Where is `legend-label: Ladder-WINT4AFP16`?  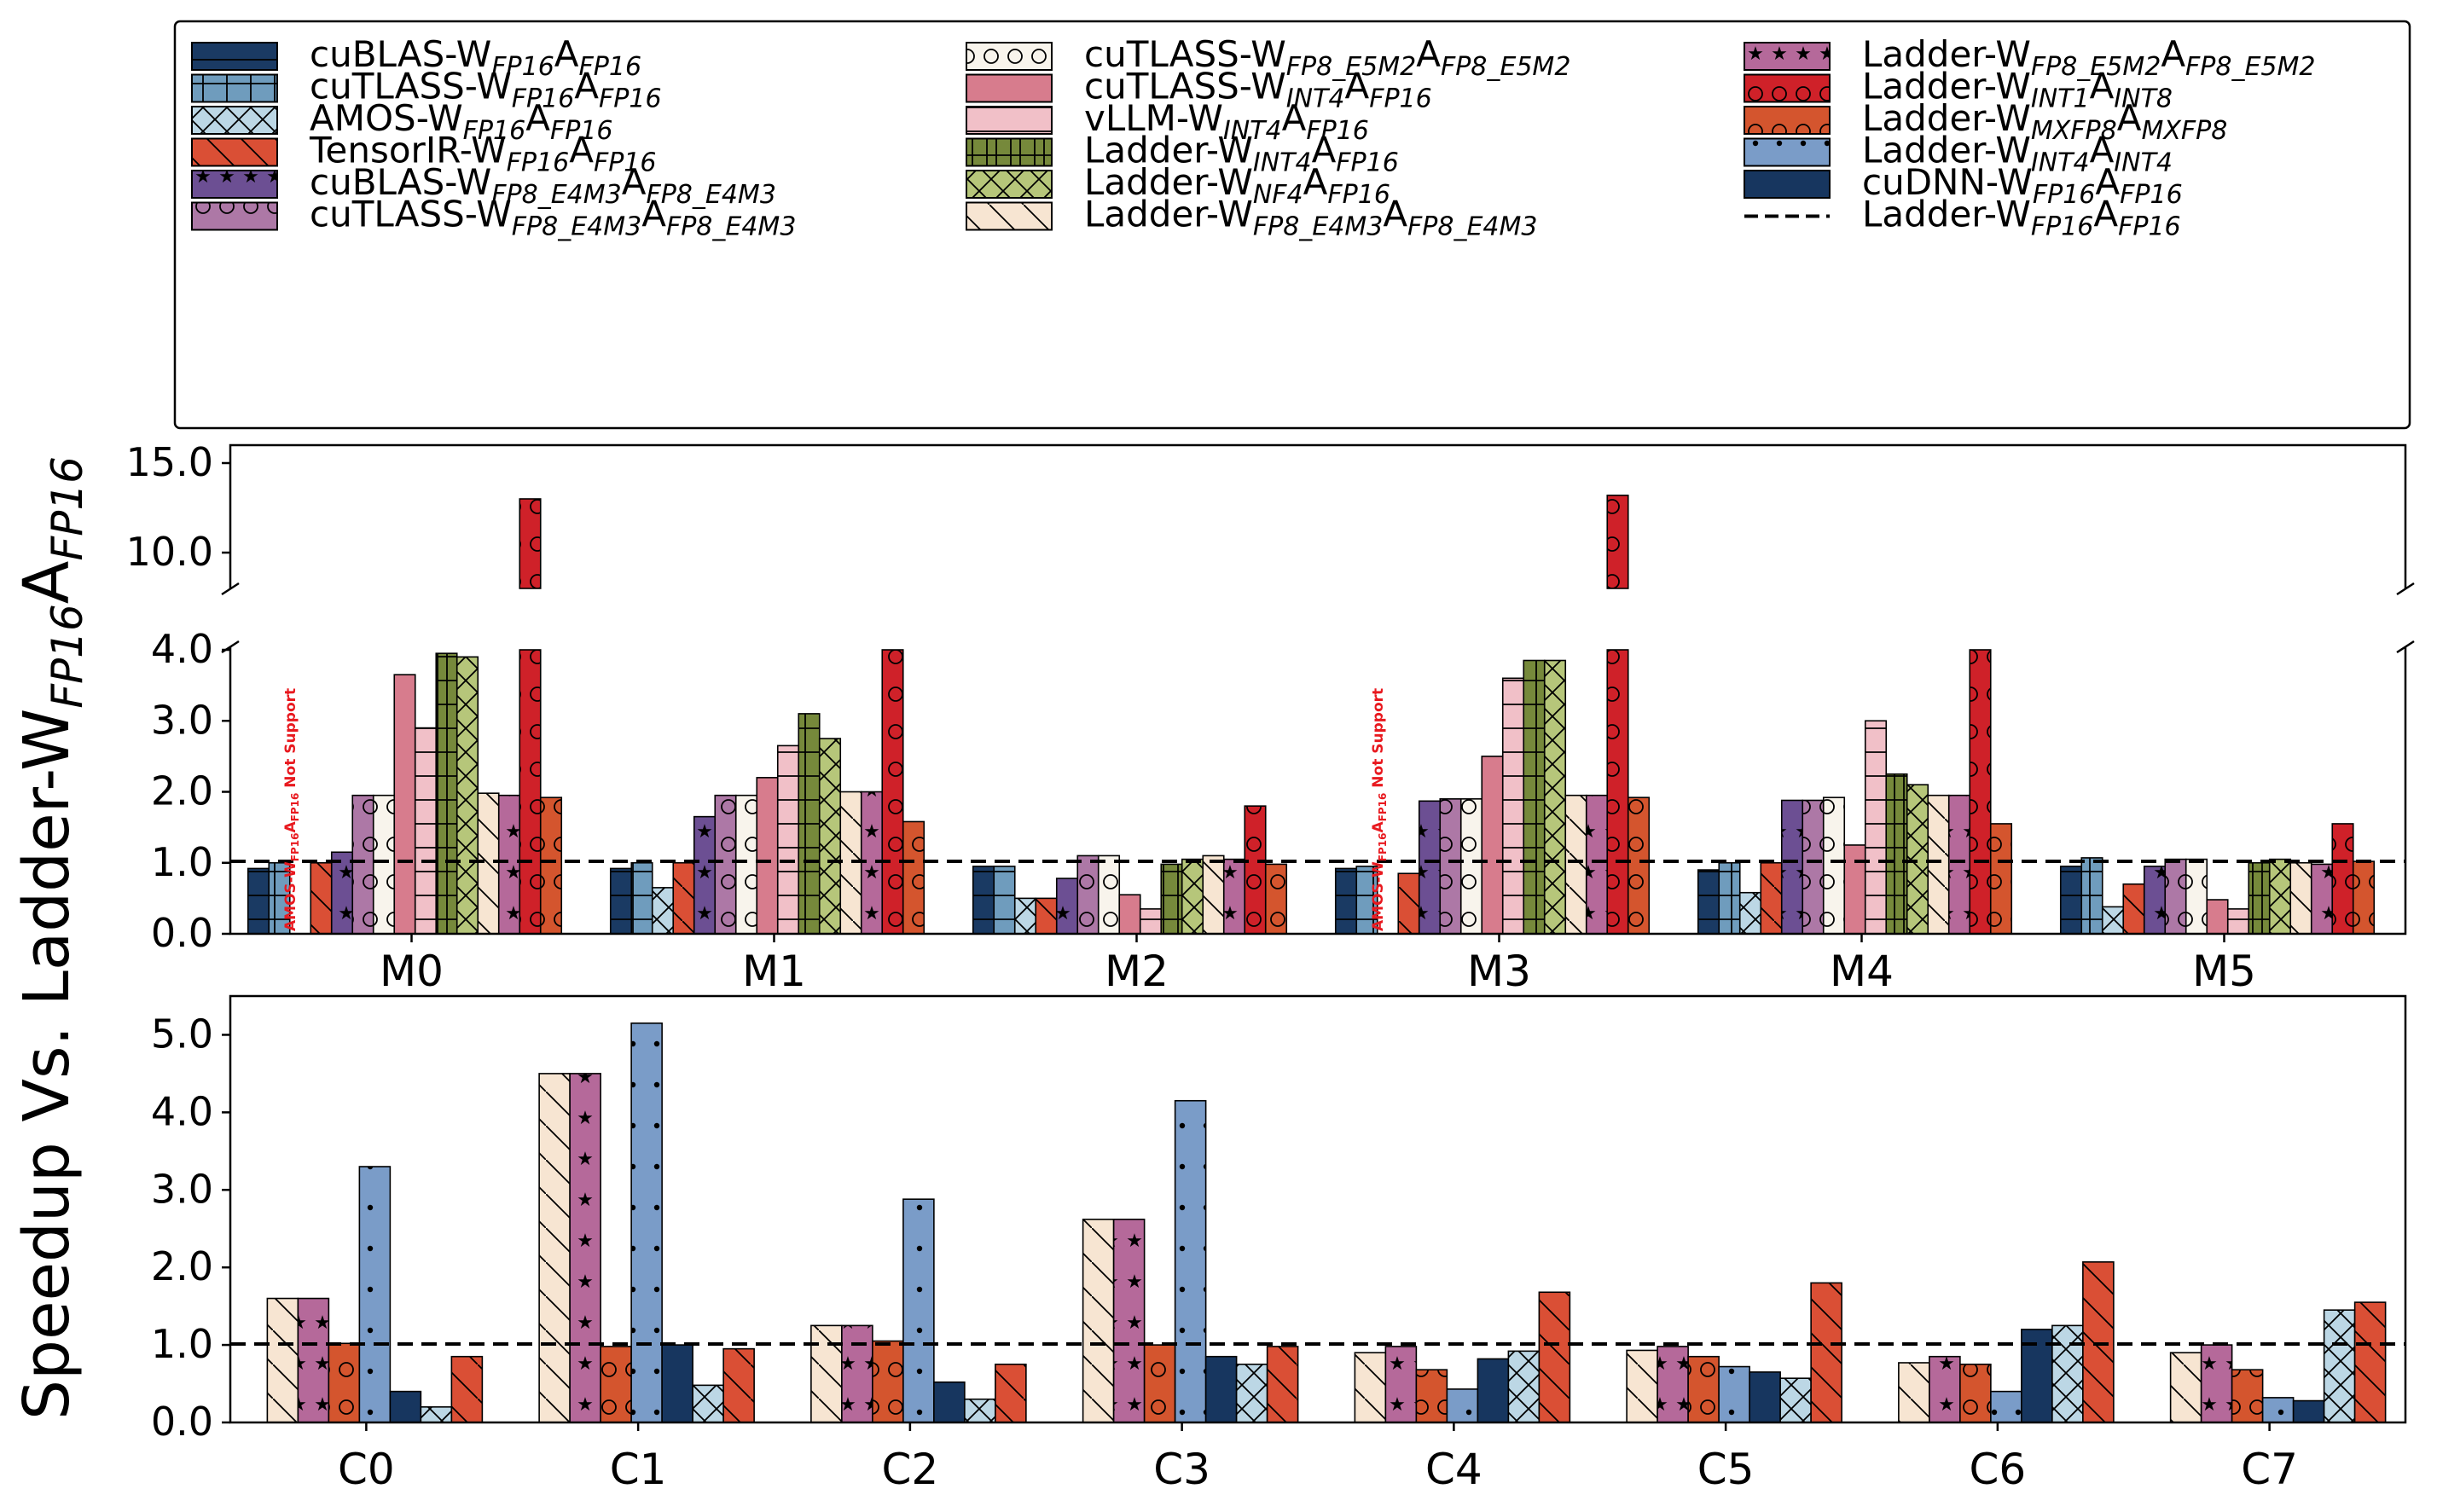
legend-label: Ladder-WINT4AFP16 is located at coordinates (1241, 154).